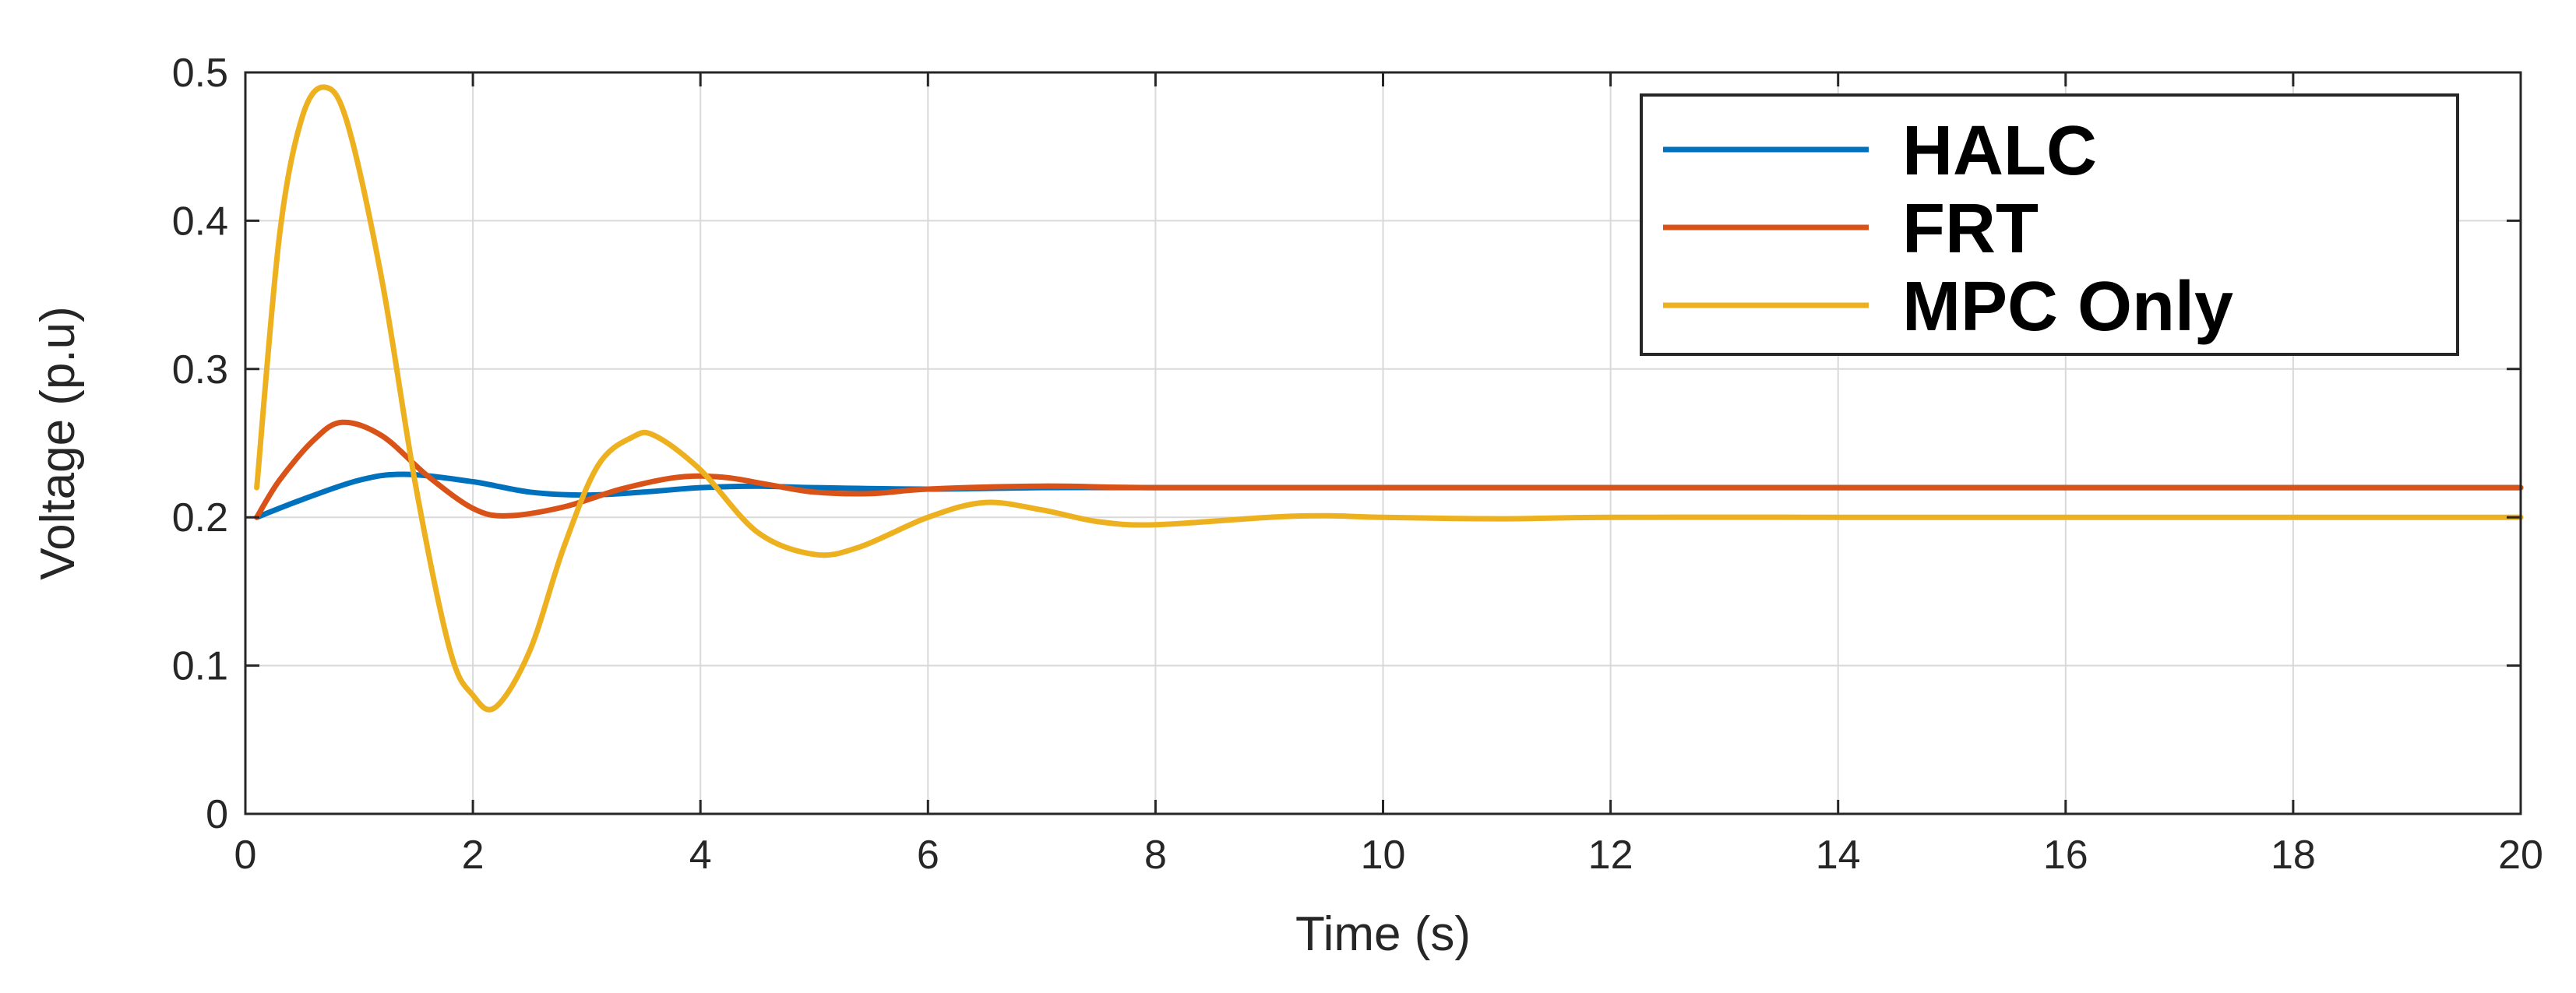  I want to click on y-tick-label: 0.1, so click(200, 666).